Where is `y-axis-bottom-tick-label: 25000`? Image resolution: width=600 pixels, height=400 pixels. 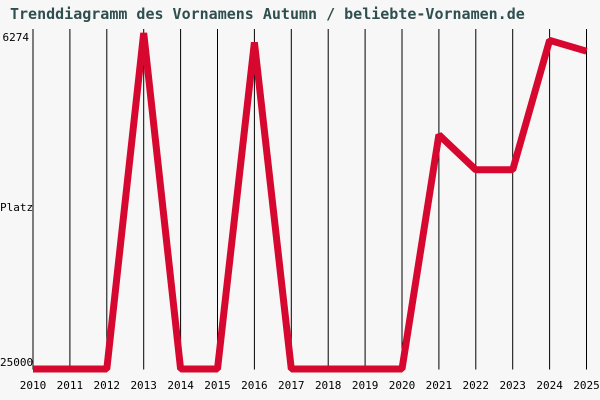
y-axis-bottom-tick-label: 25000 is located at coordinates (17, 362).